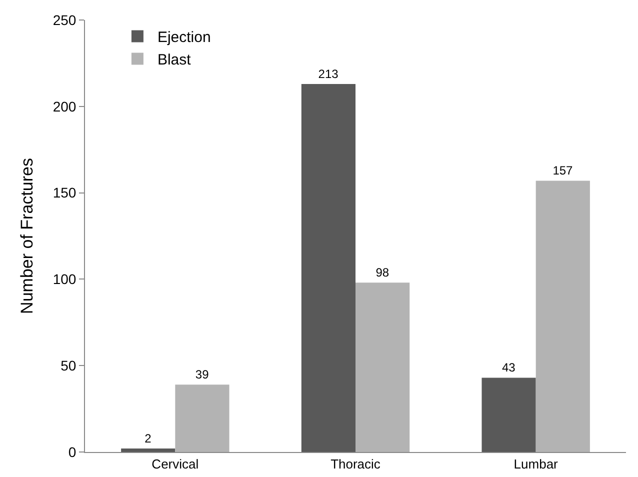 The image size is (638, 477). What do you see at coordinates (202, 375) in the screenshot?
I see `data-label: 39` at bounding box center [202, 375].